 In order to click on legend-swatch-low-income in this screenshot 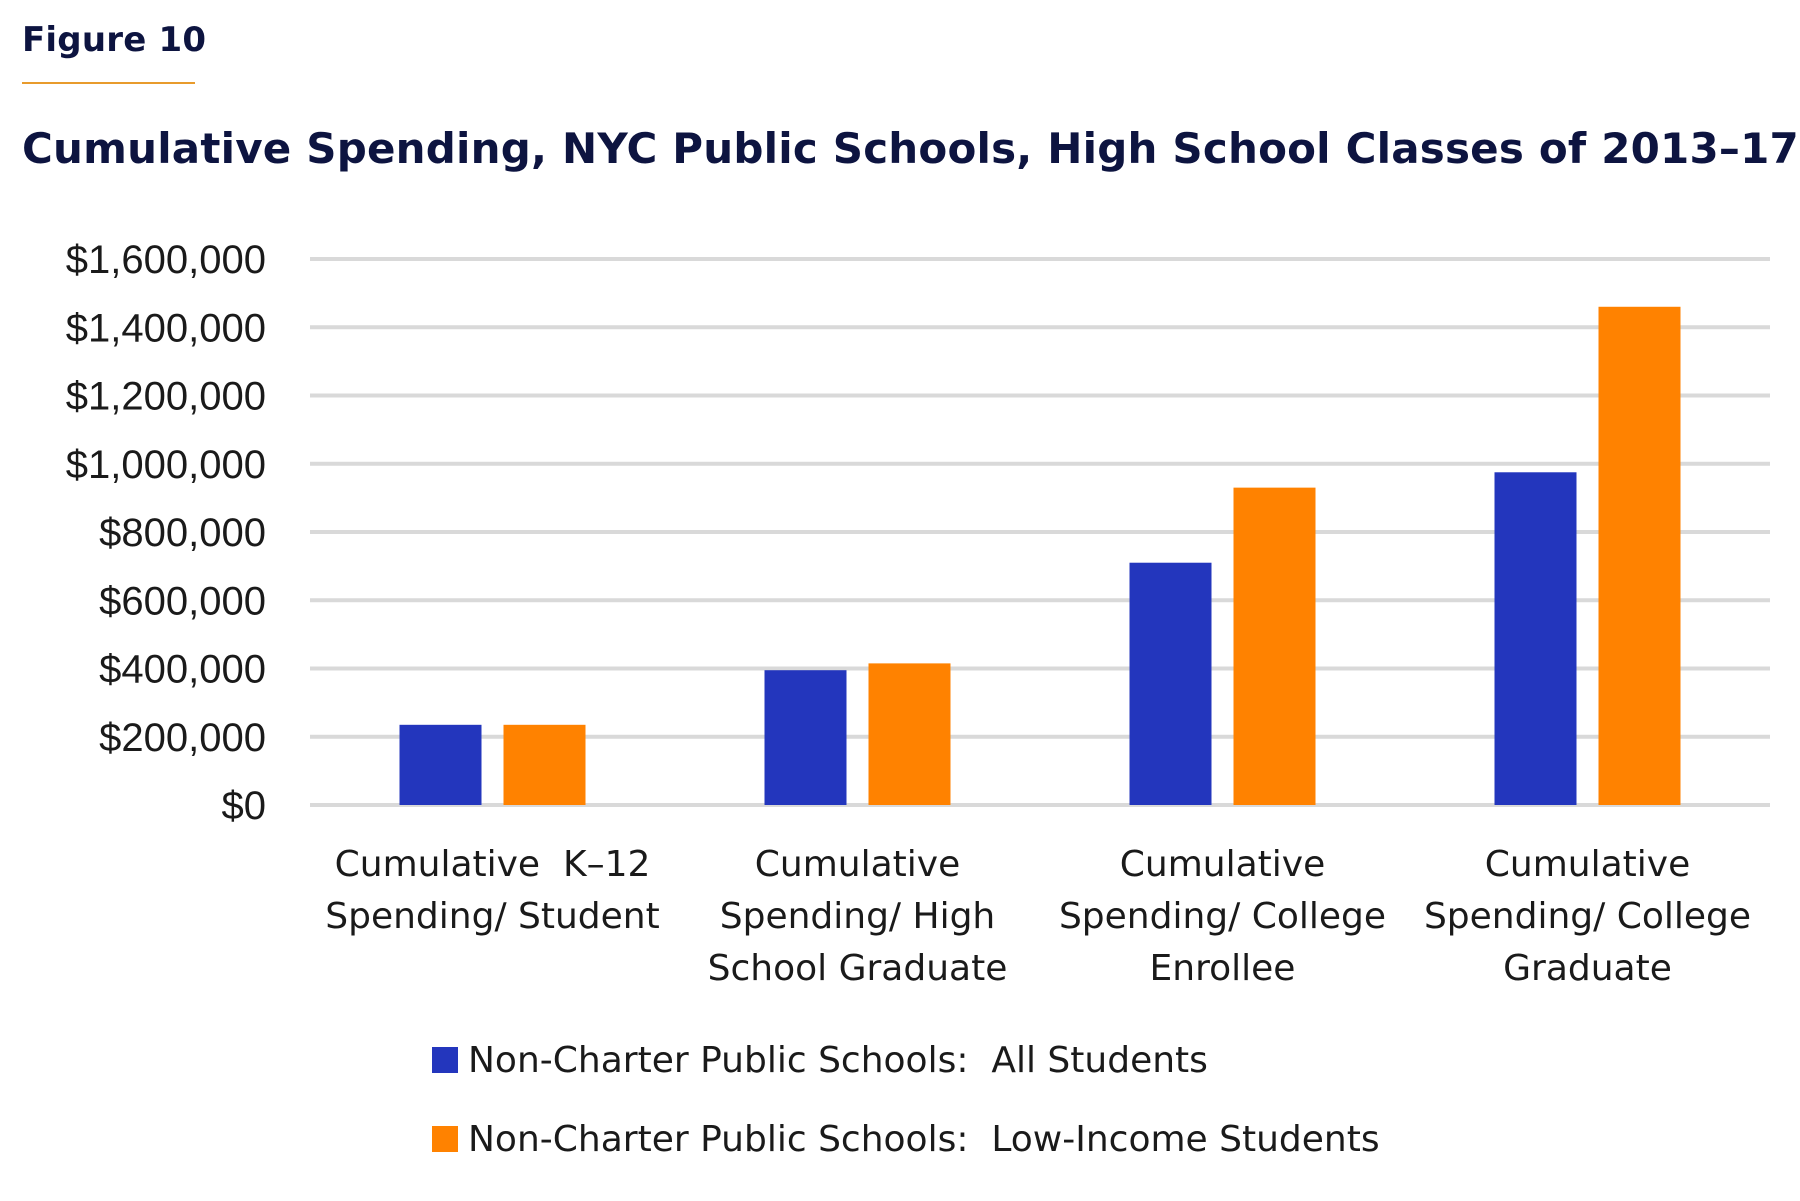, I will do `click(445, 1139)`.